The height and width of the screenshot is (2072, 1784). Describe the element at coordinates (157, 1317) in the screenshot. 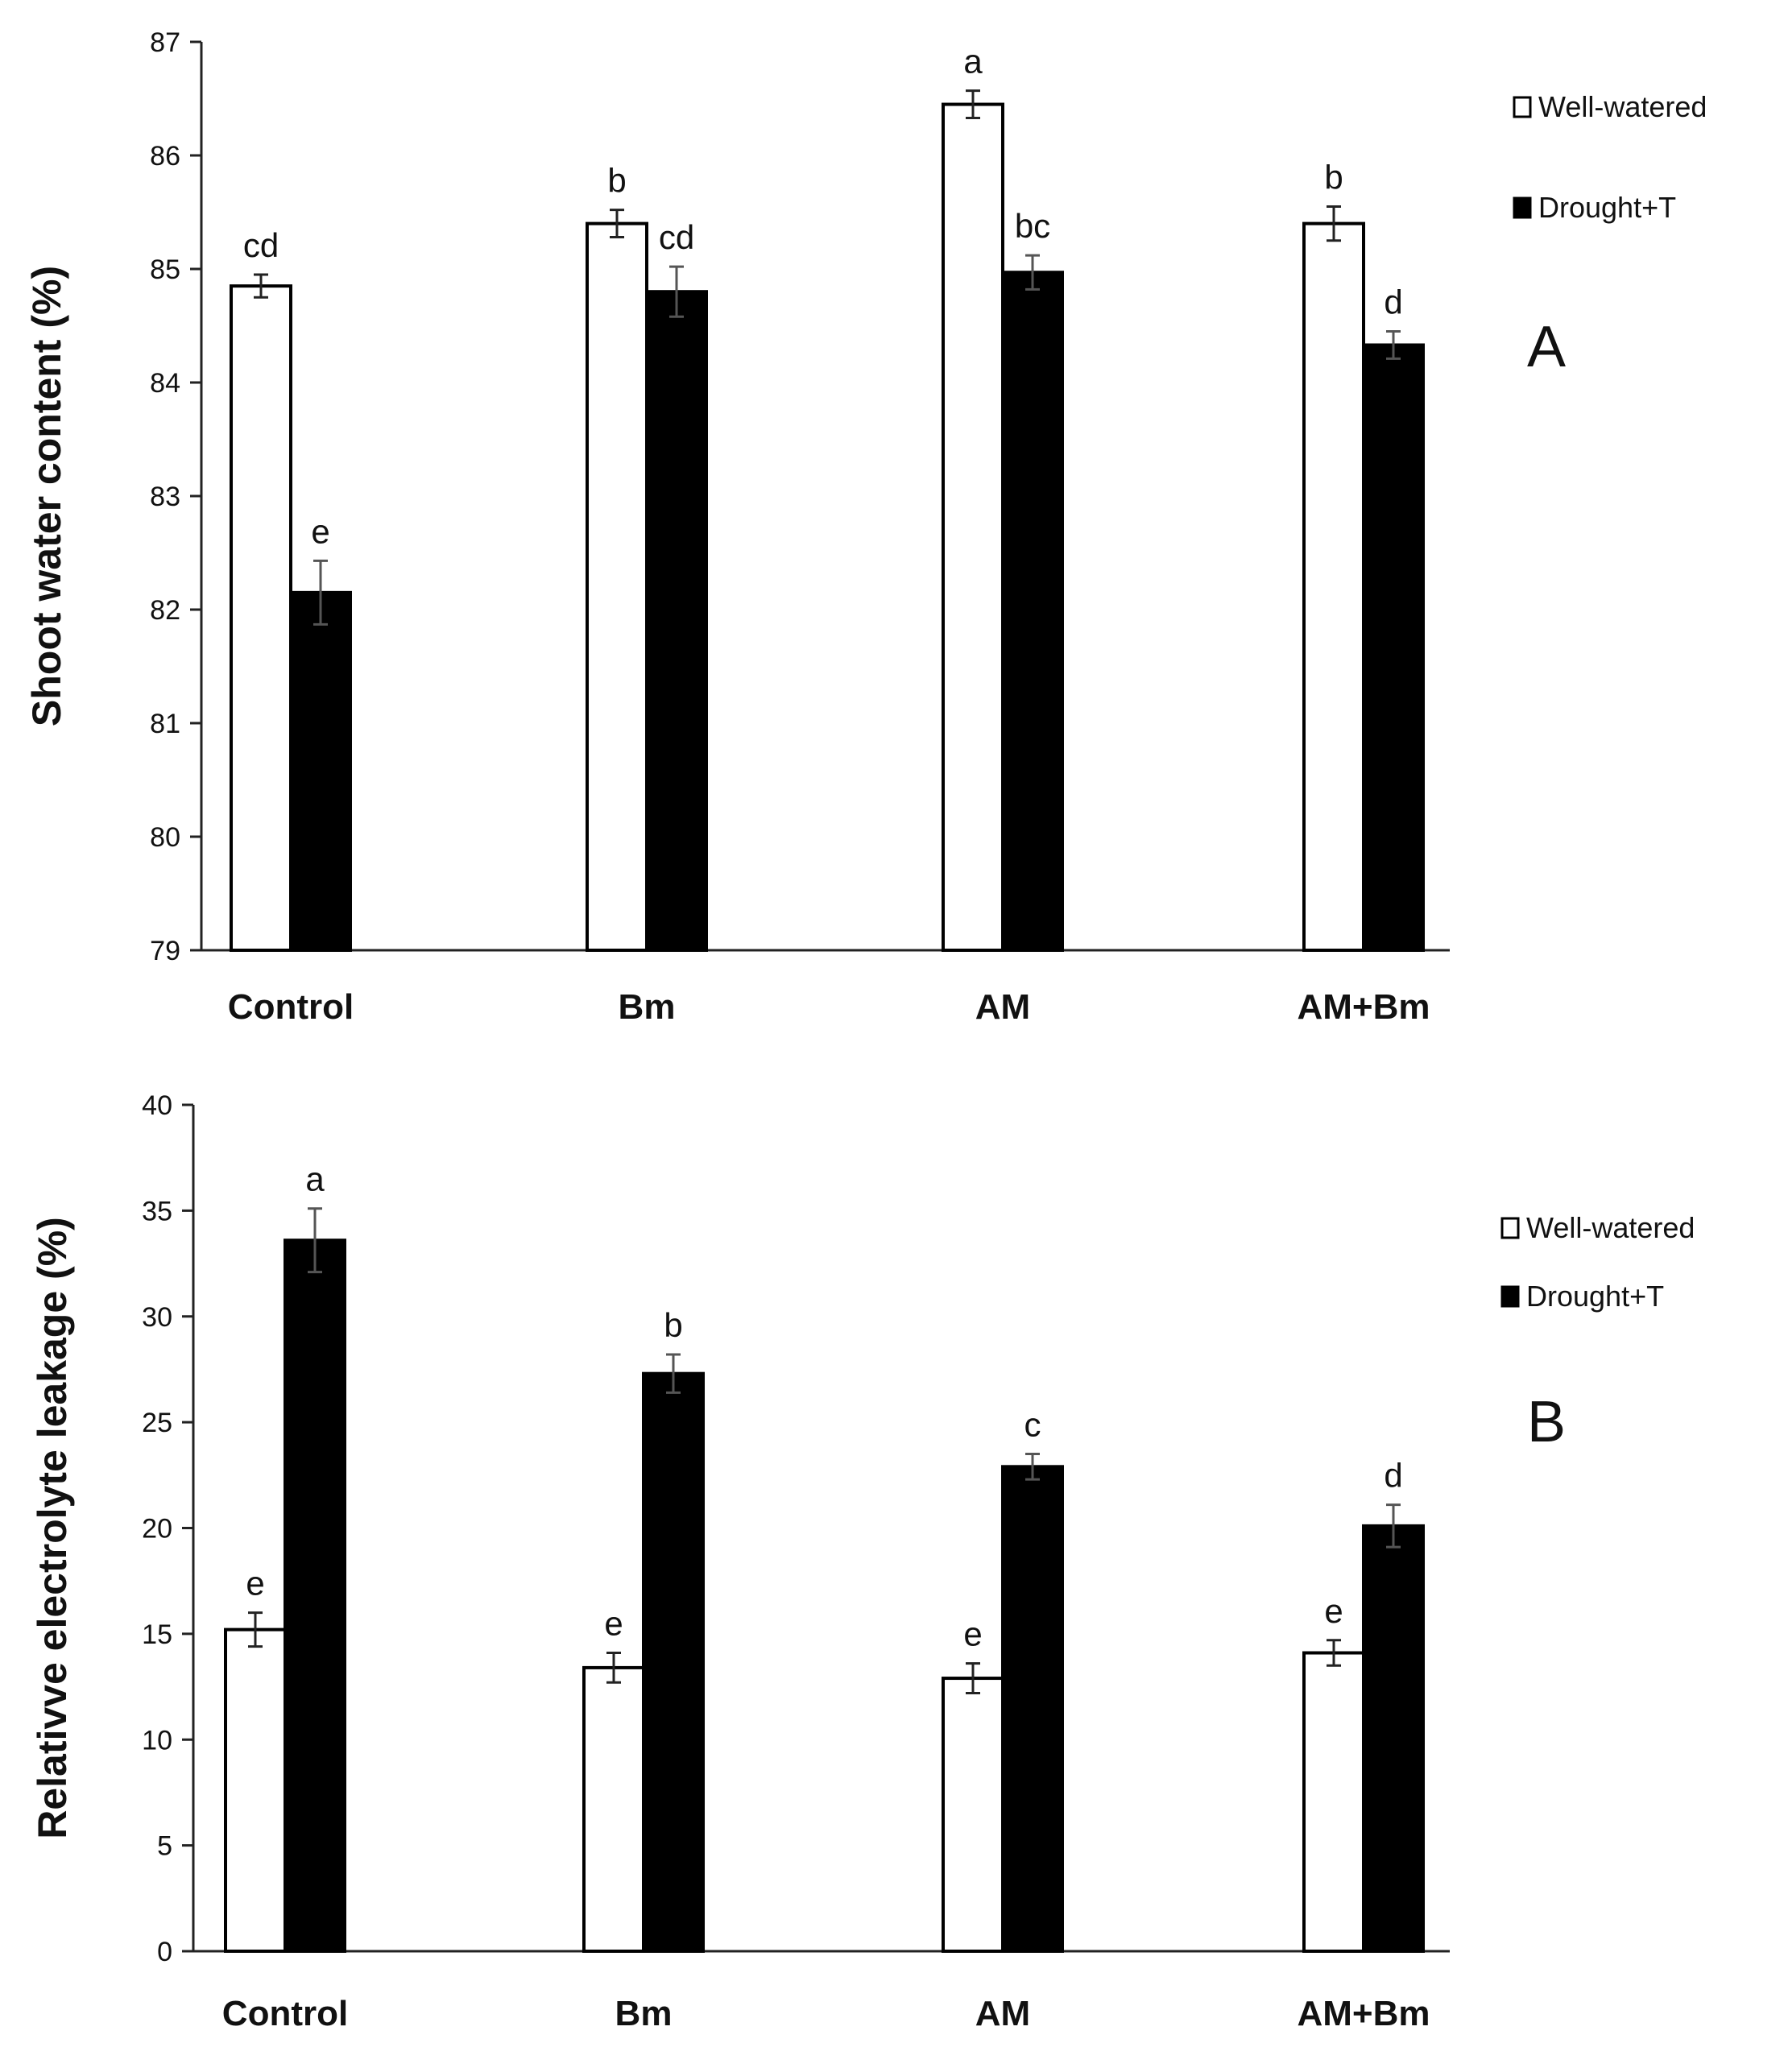

I see `y-tick-label: 30` at that location.